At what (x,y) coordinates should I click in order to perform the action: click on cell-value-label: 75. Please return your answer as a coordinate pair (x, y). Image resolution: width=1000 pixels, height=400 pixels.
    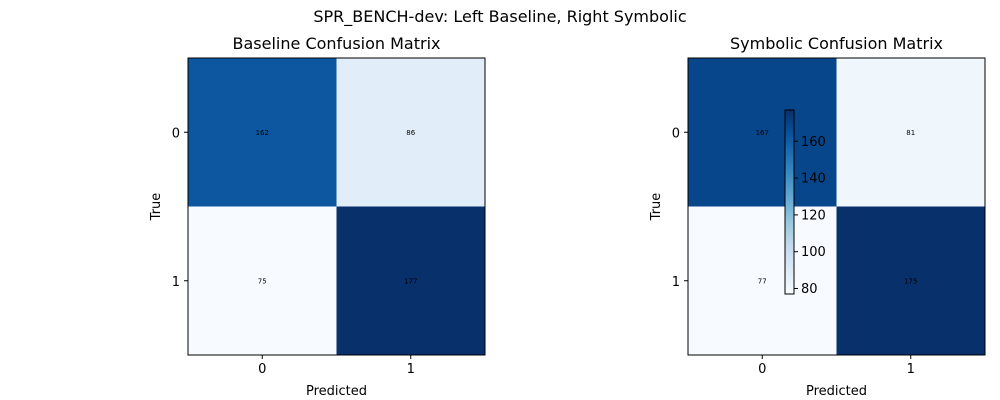
    Looking at the image, I should click on (262, 281).